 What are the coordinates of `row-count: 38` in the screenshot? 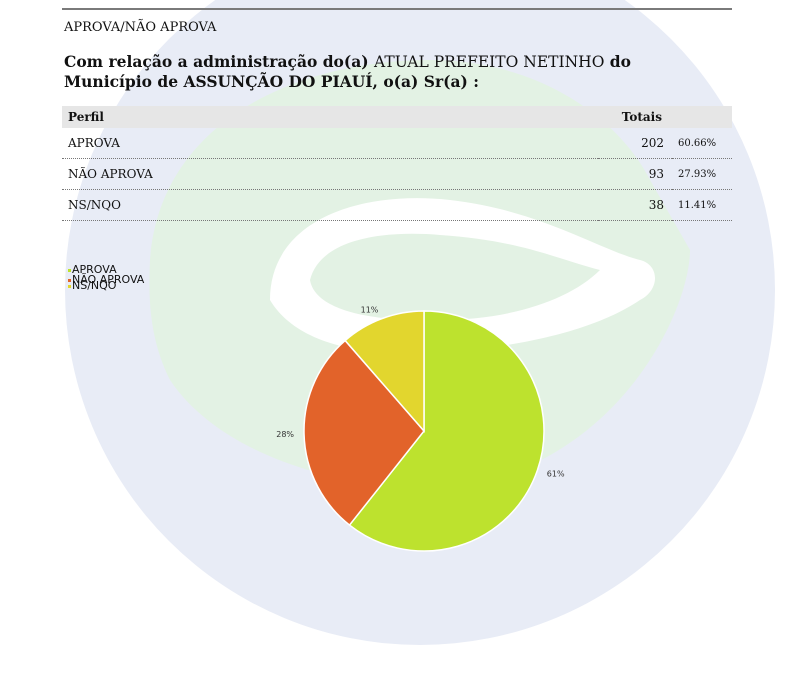 It's located at (635, 205).